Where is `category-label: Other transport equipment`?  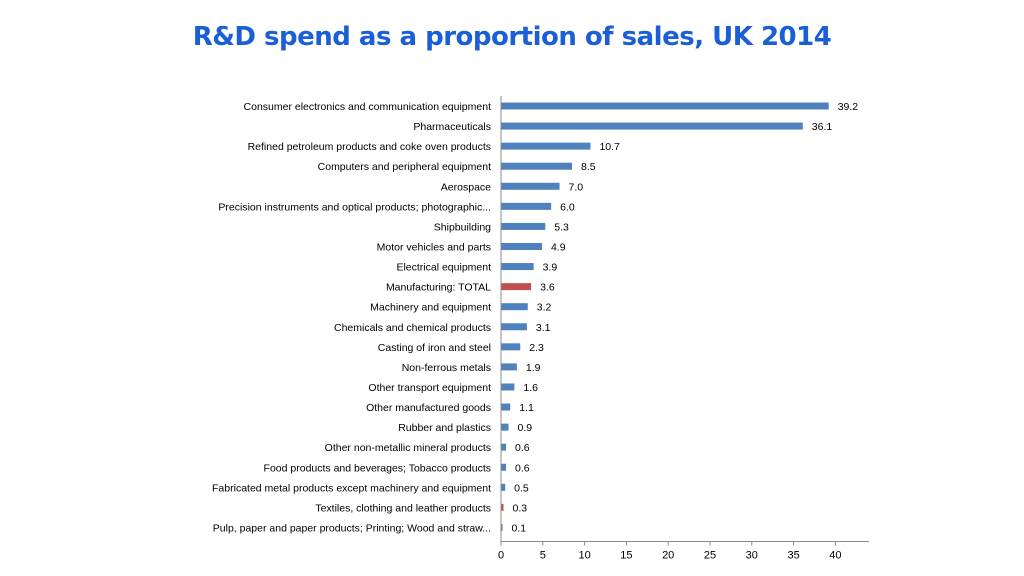
category-label: Other transport equipment is located at coordinates (429, 388).